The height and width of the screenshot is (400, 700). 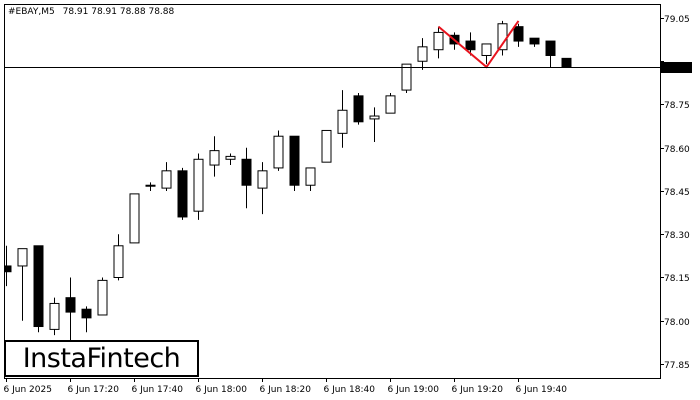 I want to click on y-tick-label: 78.15, so click(x=677, y=279).